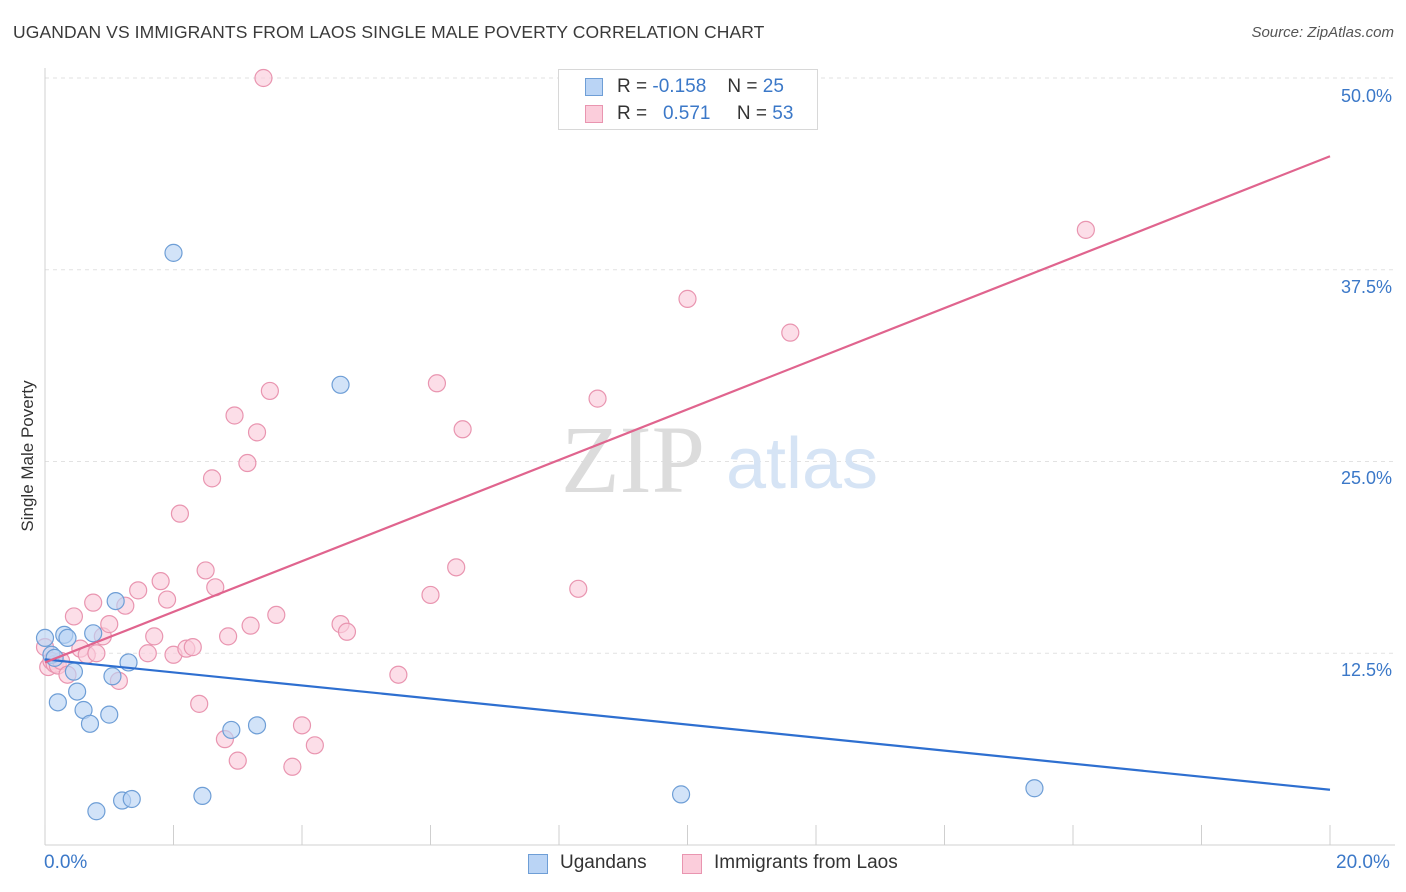 The image size is (1406, 892). Describe the element at coordinates (603, 862) in the screenshot. I see `legend-label: Ugandans` at that location.